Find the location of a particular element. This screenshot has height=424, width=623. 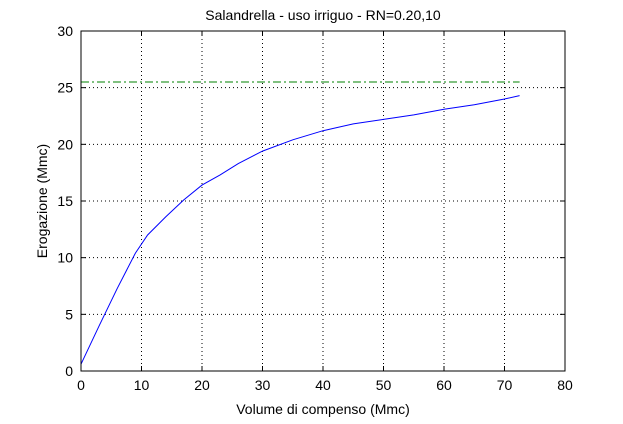

y-tick-label: 5 is located at coordinates (69, 314).